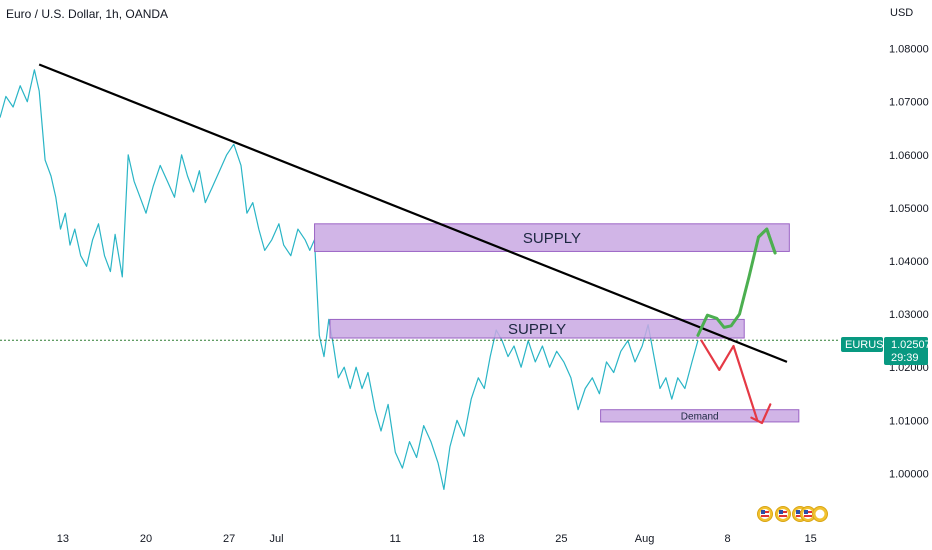 The height and width of the screenshot is (550, 932). What do you see at coordinates (729, 380) in the screenshot?
I see `bearish-arrow` at bounding box center [729, 380].